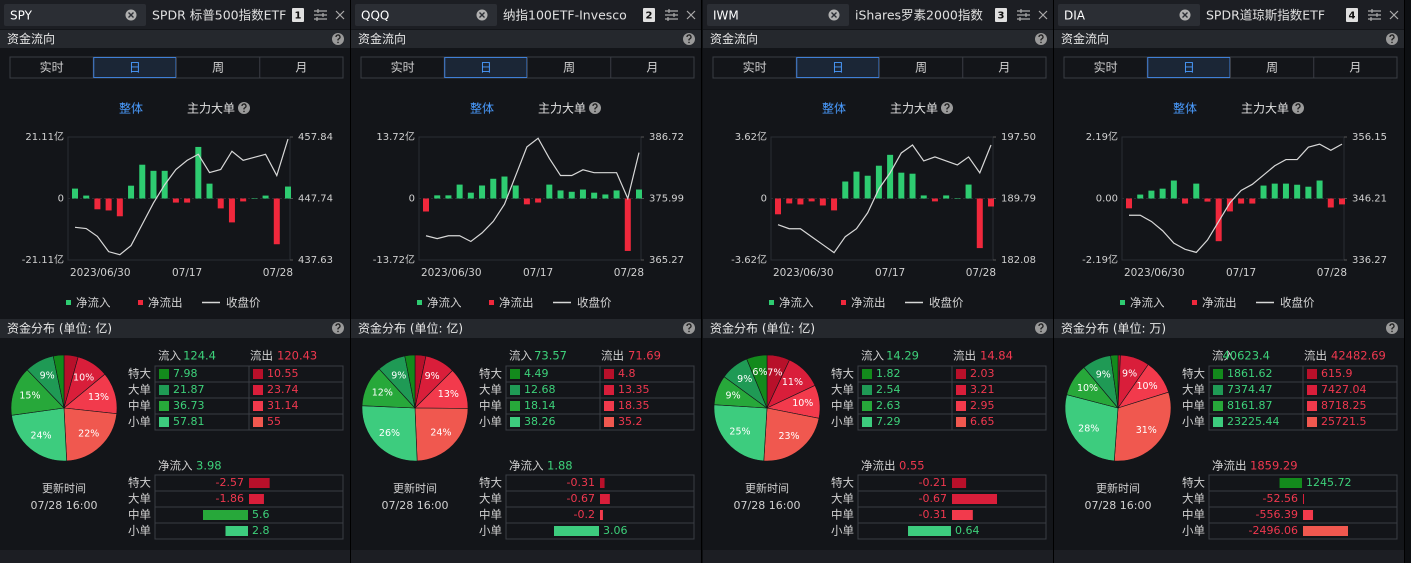 This screenshot has width=1411, height=563. I want to click on net-value: 1.88, so click(560, 466).